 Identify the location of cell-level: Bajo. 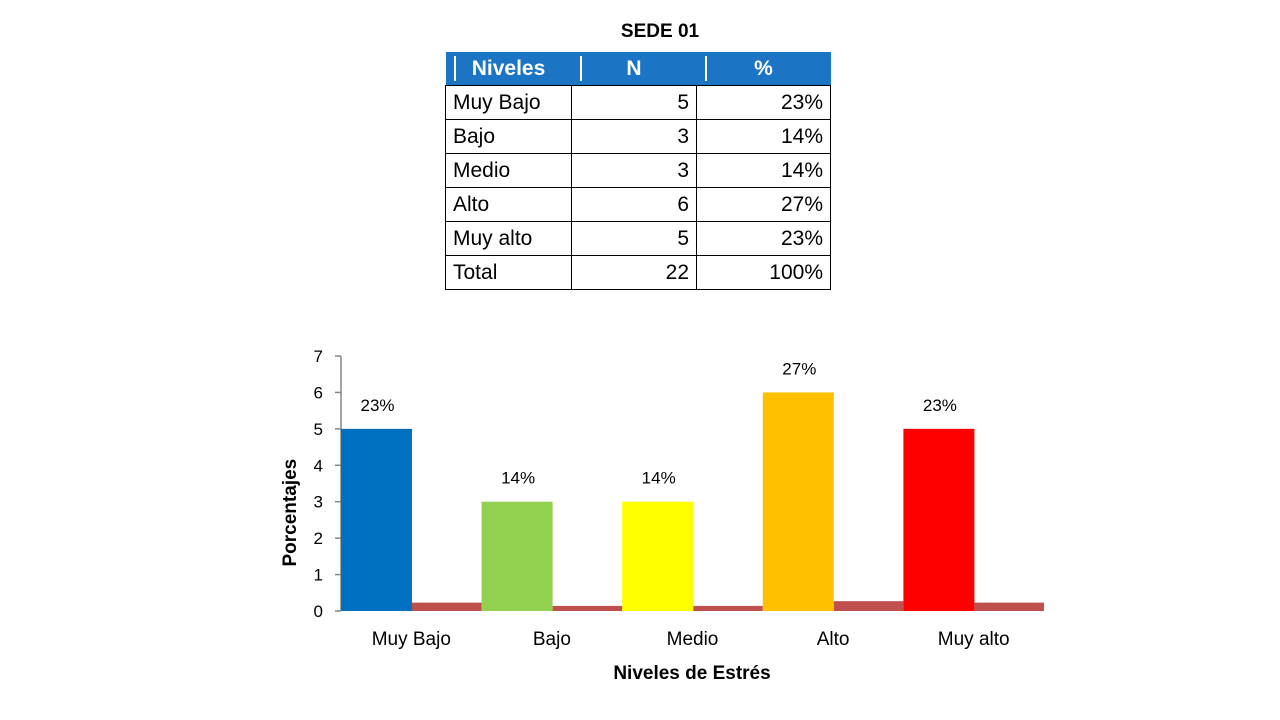
(508, 136).